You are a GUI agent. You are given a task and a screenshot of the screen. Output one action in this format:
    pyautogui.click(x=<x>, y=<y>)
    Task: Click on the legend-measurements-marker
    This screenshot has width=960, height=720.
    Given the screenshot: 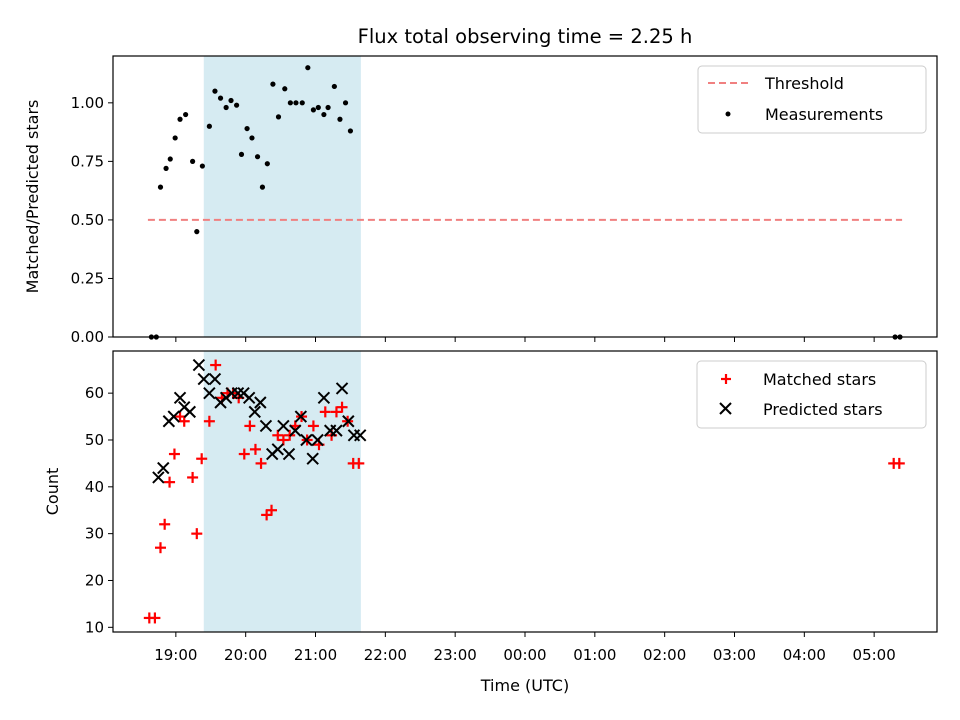 What is the action you would take?
    pyautogui.click(x=728, y=114)
    